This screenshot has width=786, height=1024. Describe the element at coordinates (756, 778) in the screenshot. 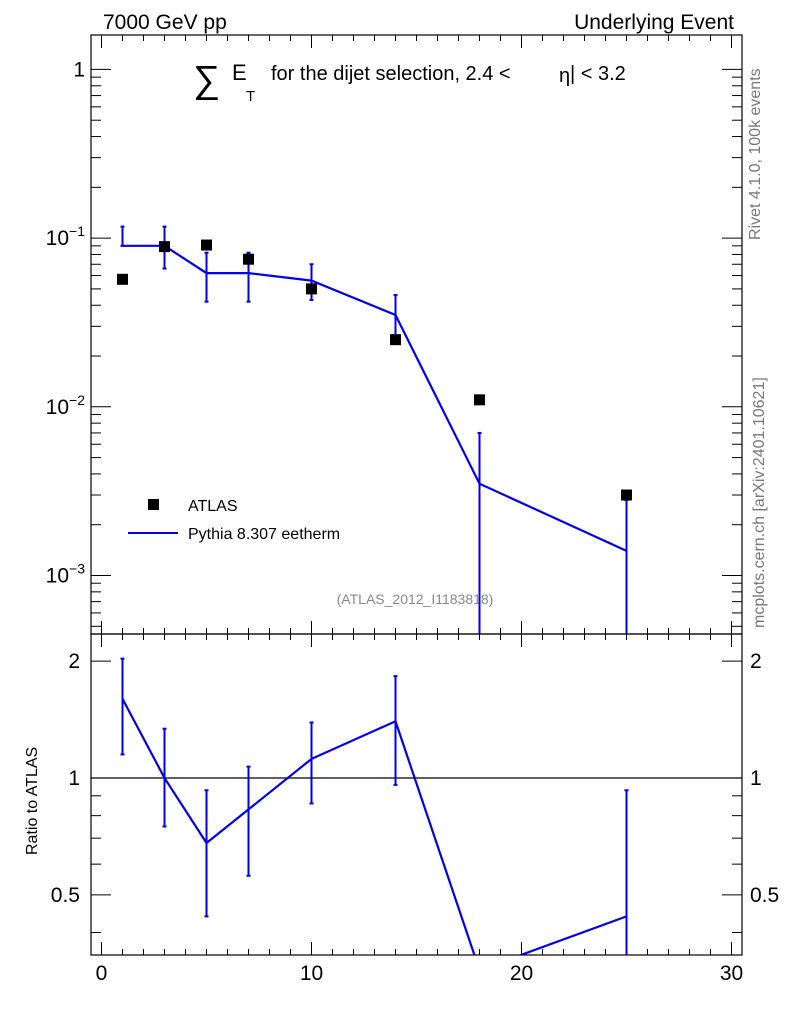

I see `ratio-ytick-label-right: 1` at that location.